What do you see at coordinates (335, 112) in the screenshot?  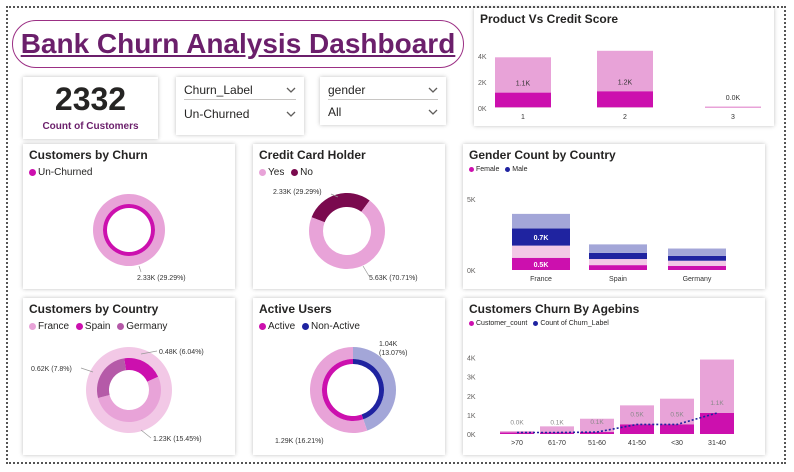 I see `slicer-value: All` at bounding box center [335, 112].